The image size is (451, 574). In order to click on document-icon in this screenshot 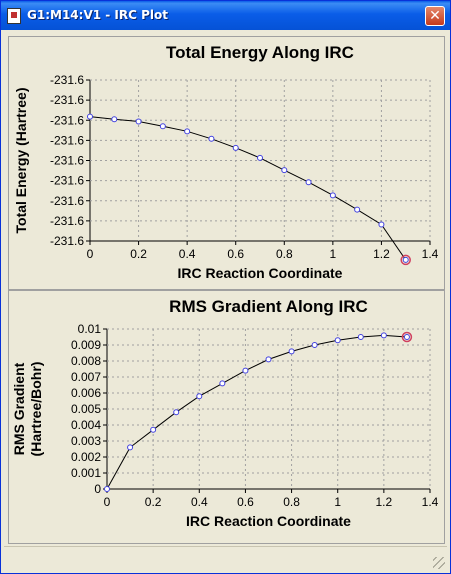, I will do `click(14, 16)`.